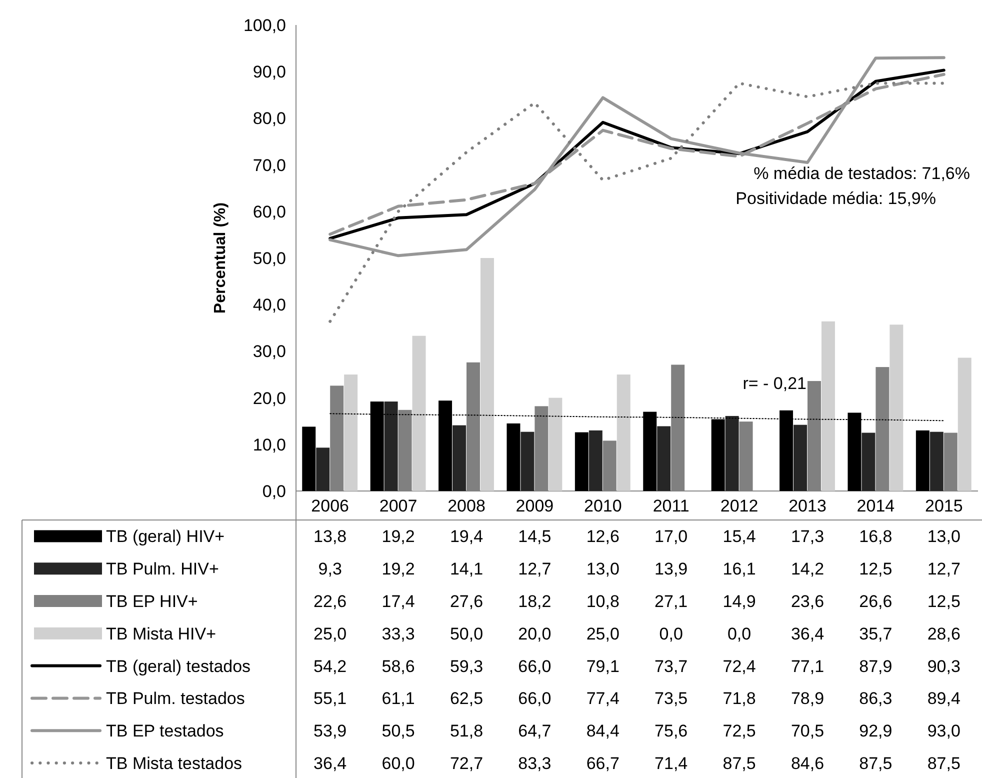  I want to click on x-tick-label: 2009, so click(535, 506).